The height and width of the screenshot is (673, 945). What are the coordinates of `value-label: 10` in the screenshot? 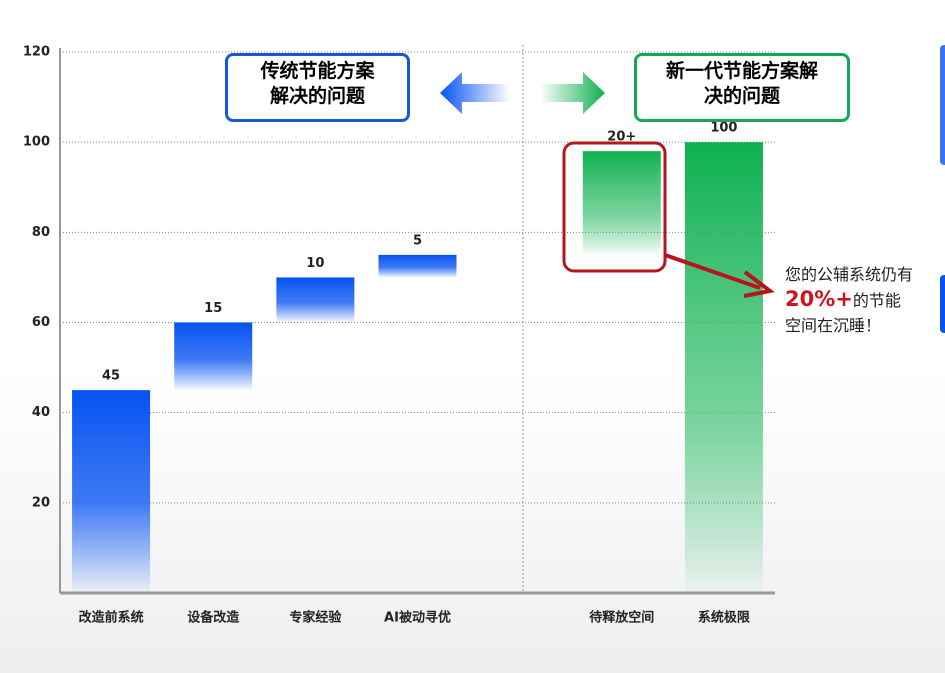 It's located at (315, 263).